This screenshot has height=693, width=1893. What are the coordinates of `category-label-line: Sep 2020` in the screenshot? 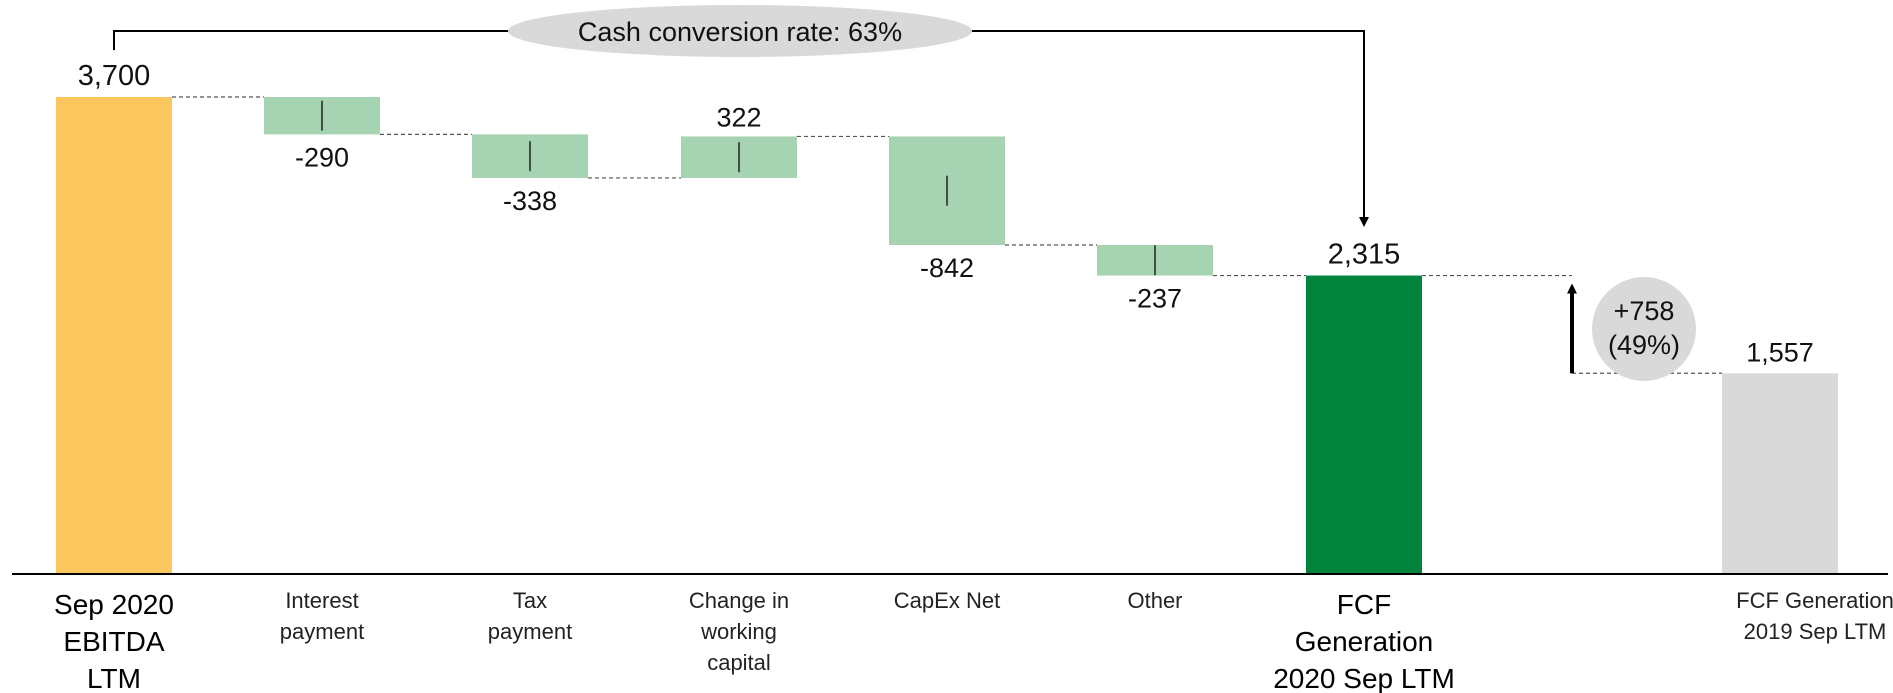 It's located at (114, 604).